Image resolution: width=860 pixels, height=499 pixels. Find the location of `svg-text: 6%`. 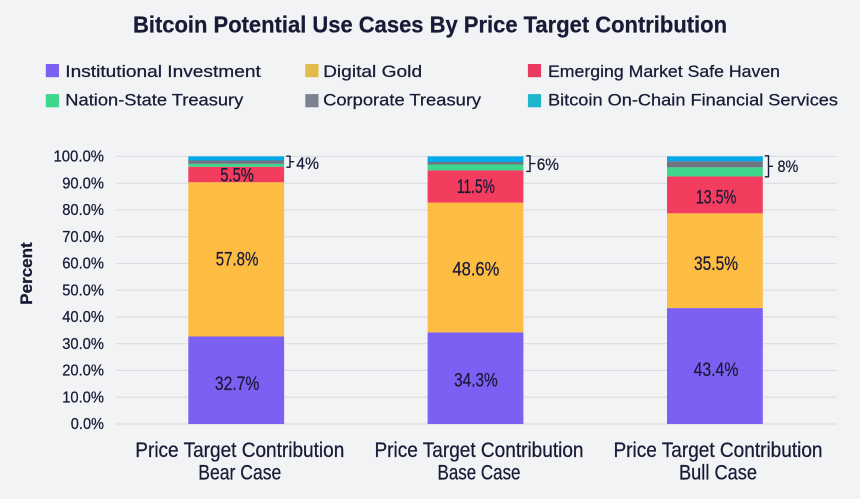

svg-text: 6% is located at coordinates (548, 164).